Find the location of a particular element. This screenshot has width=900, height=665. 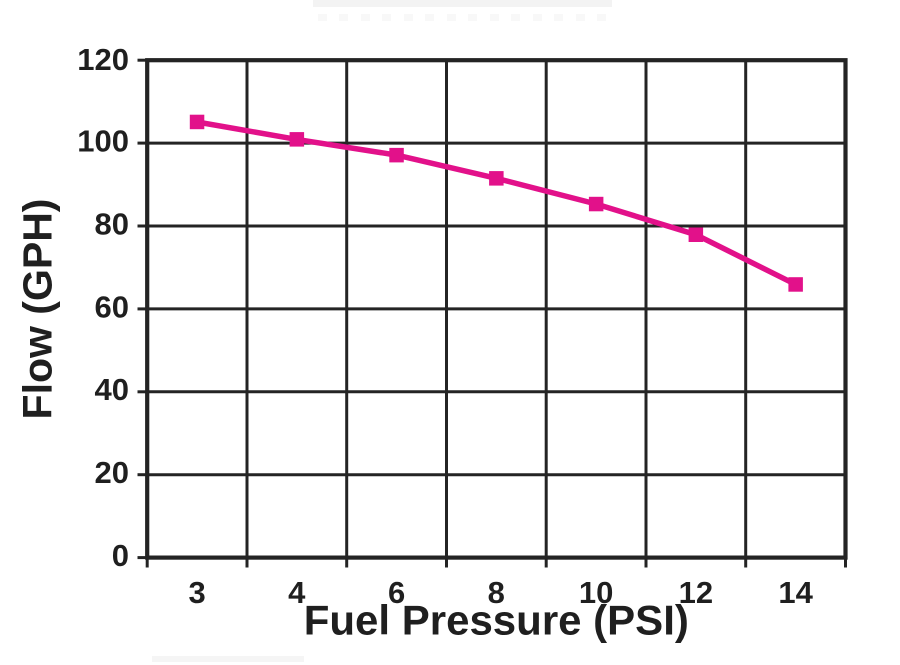

svg-text: 100 is located at coordinates (103, 141).